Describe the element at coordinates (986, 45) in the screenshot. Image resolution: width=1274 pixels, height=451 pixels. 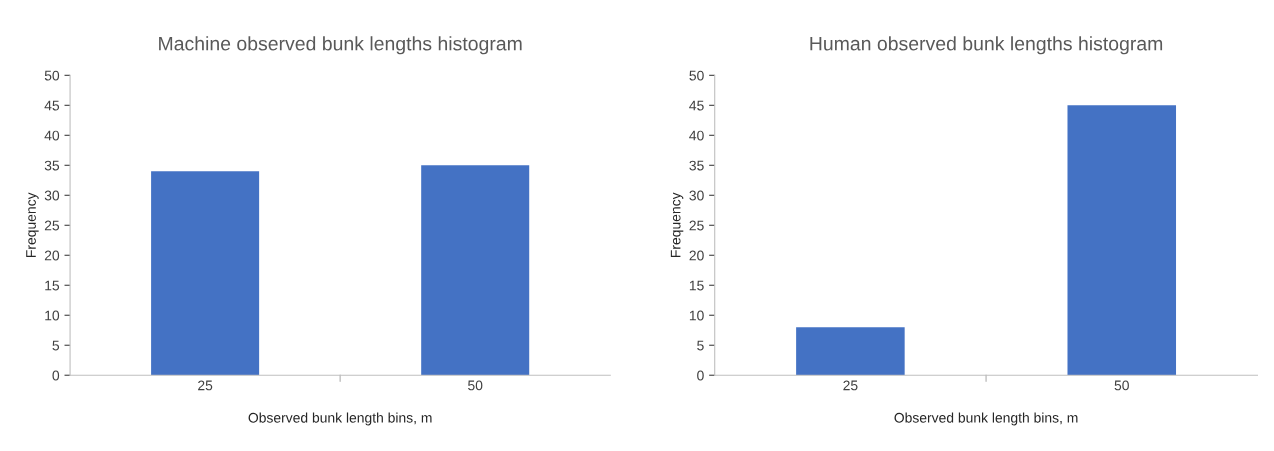
I see `chart-title: Human observed bunk lengths histogram` at that location.